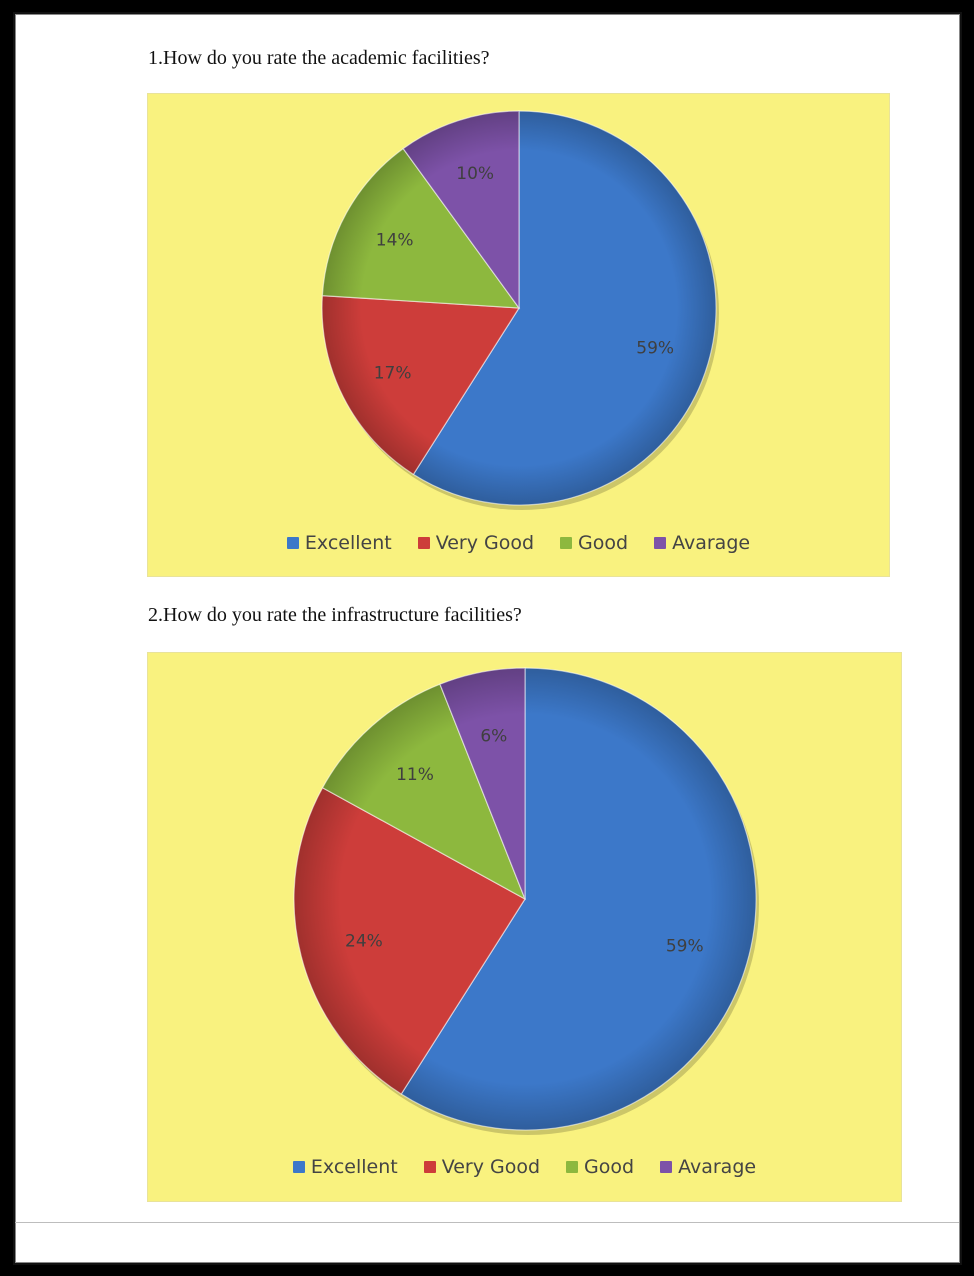 This screenshot has height=1276, width=974. I want to click on pie-label-very-good: 24%, so click(364, 941).